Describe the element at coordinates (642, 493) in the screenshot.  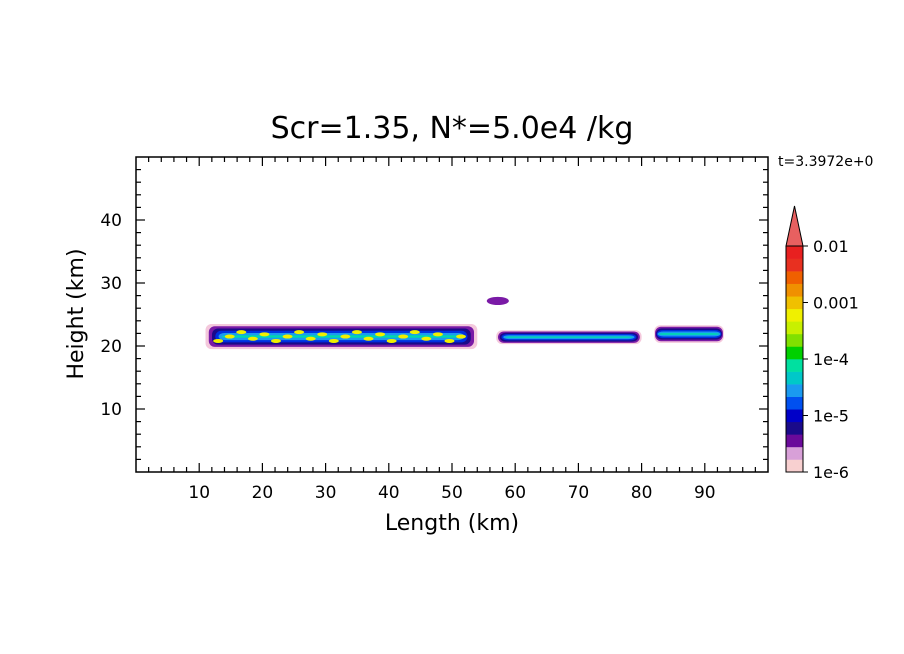
I see `x-tick-label: 80` at that location.